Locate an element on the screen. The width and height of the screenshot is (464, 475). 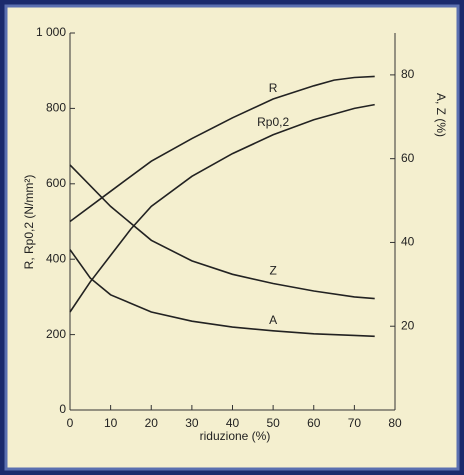
x-tick-label: 10 is located at coordinates (111, 423).